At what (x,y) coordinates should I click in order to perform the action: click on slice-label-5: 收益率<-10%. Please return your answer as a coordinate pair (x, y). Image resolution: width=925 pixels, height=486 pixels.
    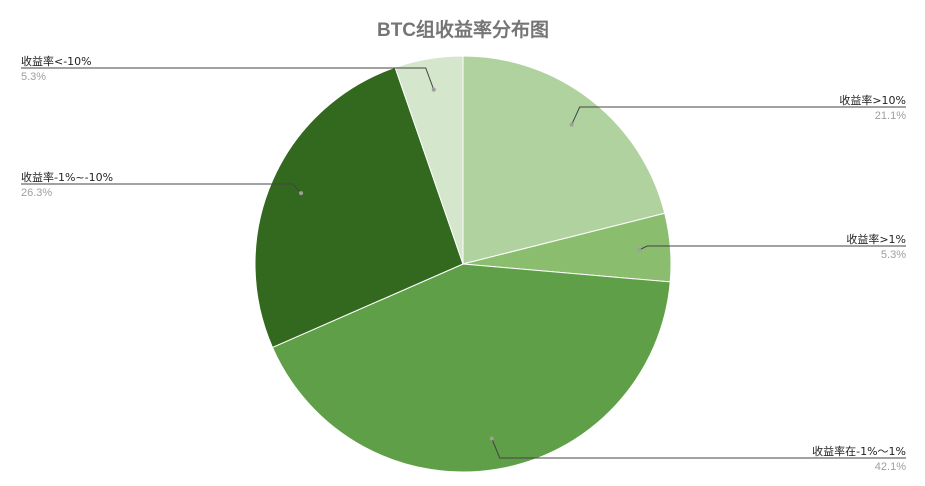
    Looking at the image, I should click on (56, 61).